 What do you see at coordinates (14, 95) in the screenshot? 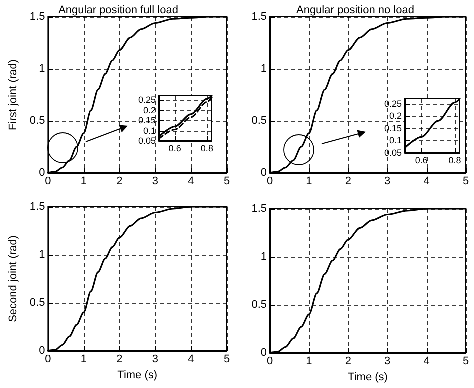
I see `y-axis-title: First joint (rad)` at bounding box center [14, 95].